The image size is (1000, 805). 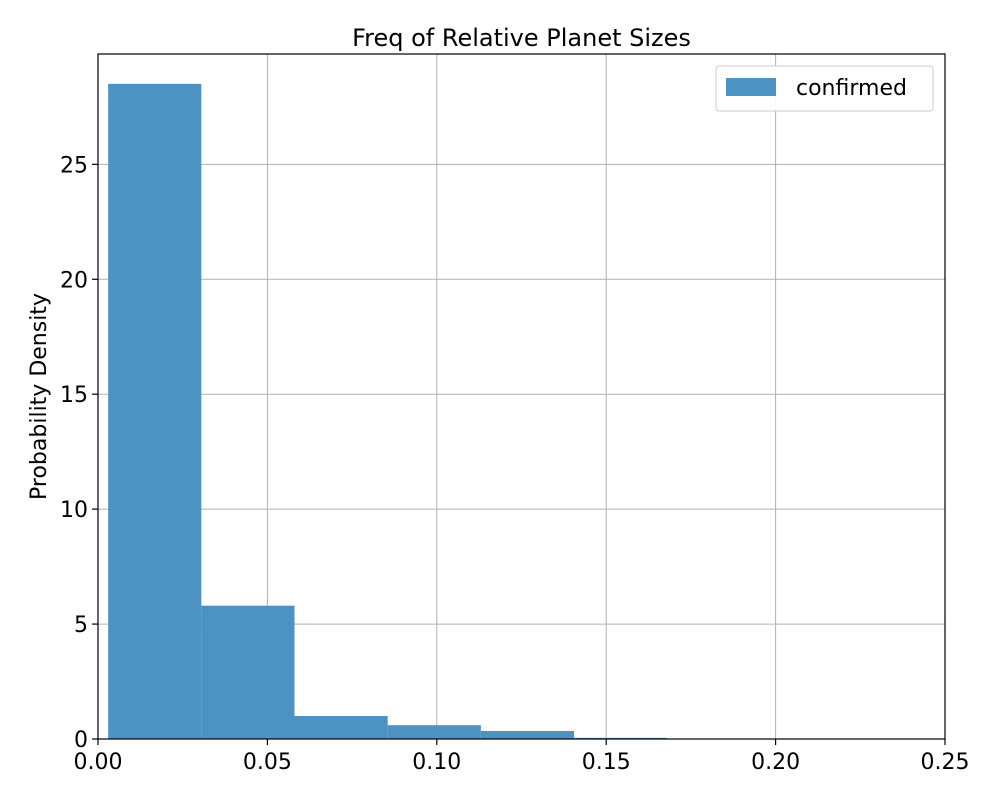 I want to click on y-tick-label: 5, so click(x=81, y=625).